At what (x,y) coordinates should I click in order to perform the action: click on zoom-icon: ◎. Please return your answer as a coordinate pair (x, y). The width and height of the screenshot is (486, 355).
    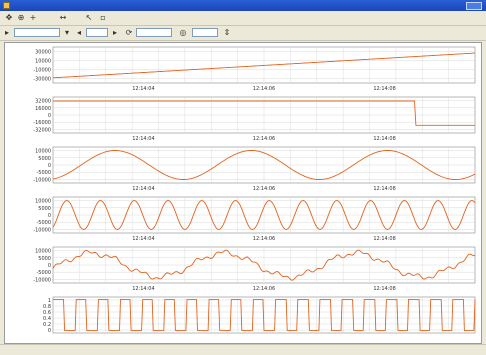
    Looking at the image, I should click on (183, 32).